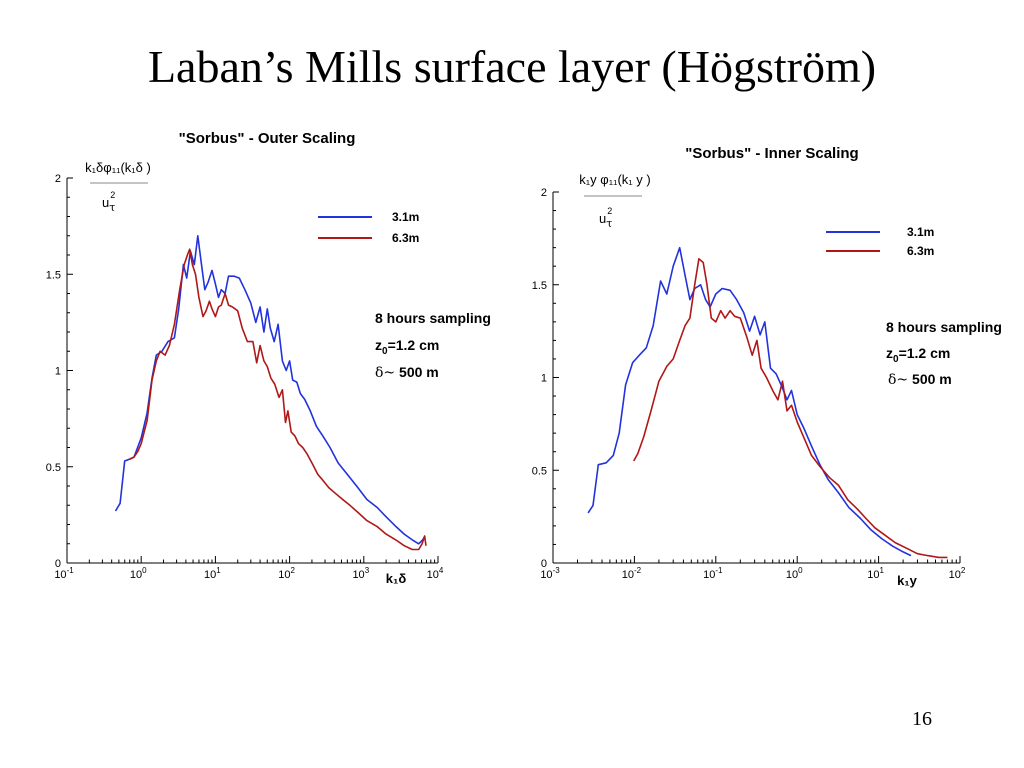 The image size is (1024, 768). I want to click on x-axis-ticks: 10⁻³ 10⁻² 10⁻¹ 10⁰ 10¹ 10², so click(753, 568).